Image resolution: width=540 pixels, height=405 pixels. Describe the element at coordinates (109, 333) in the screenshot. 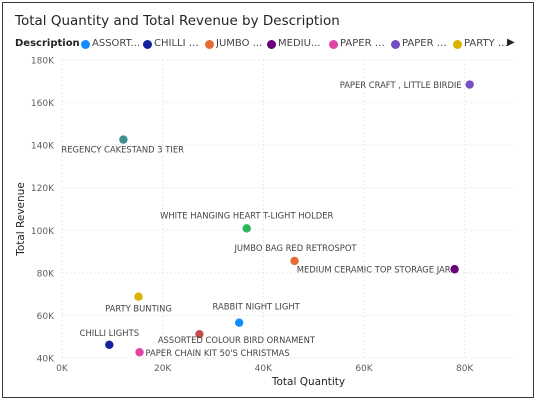

I see `data-label: CHILLI LIGHTS` at that location.